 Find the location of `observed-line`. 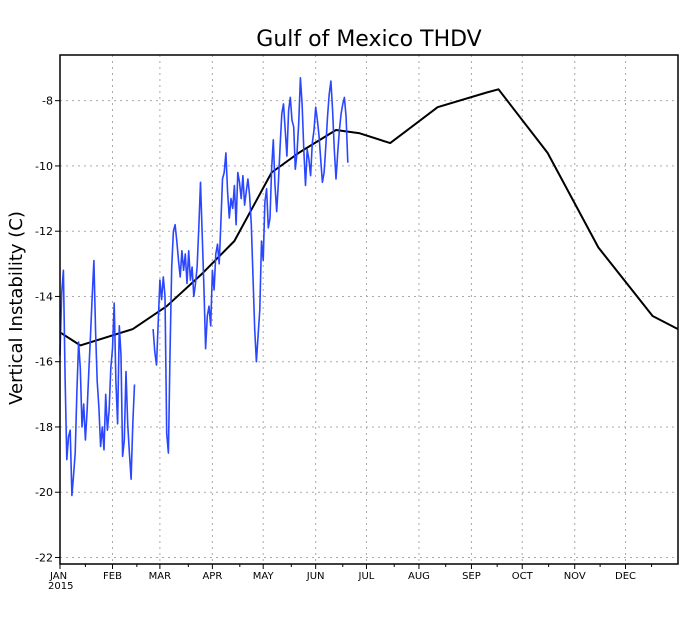

observed-line is located at coordinates (97, 378).